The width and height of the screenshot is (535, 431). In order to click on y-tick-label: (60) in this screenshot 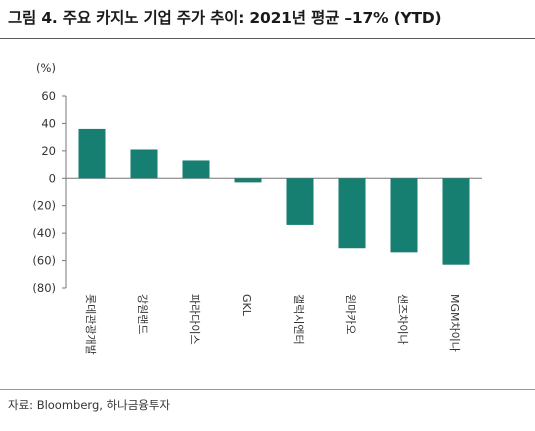, I will do `click(44, 261)`.